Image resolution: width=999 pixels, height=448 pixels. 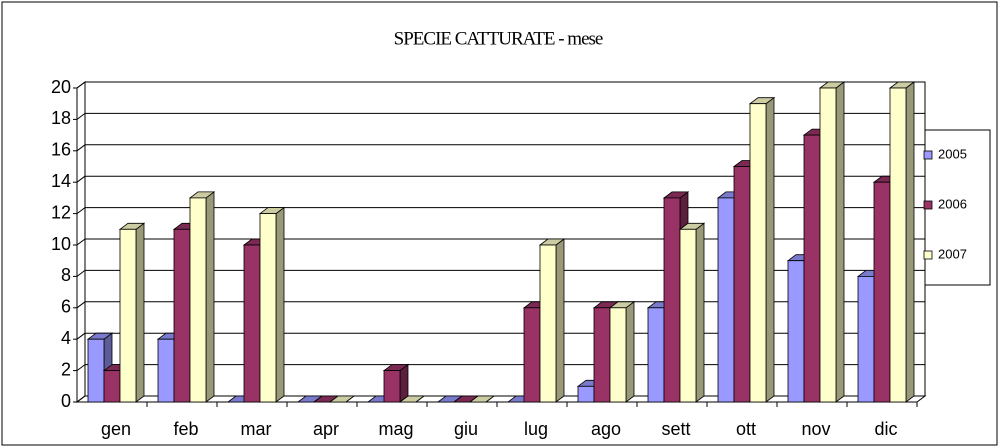 I want to click on x-tick-label: mag, so click(x=395, y=429).